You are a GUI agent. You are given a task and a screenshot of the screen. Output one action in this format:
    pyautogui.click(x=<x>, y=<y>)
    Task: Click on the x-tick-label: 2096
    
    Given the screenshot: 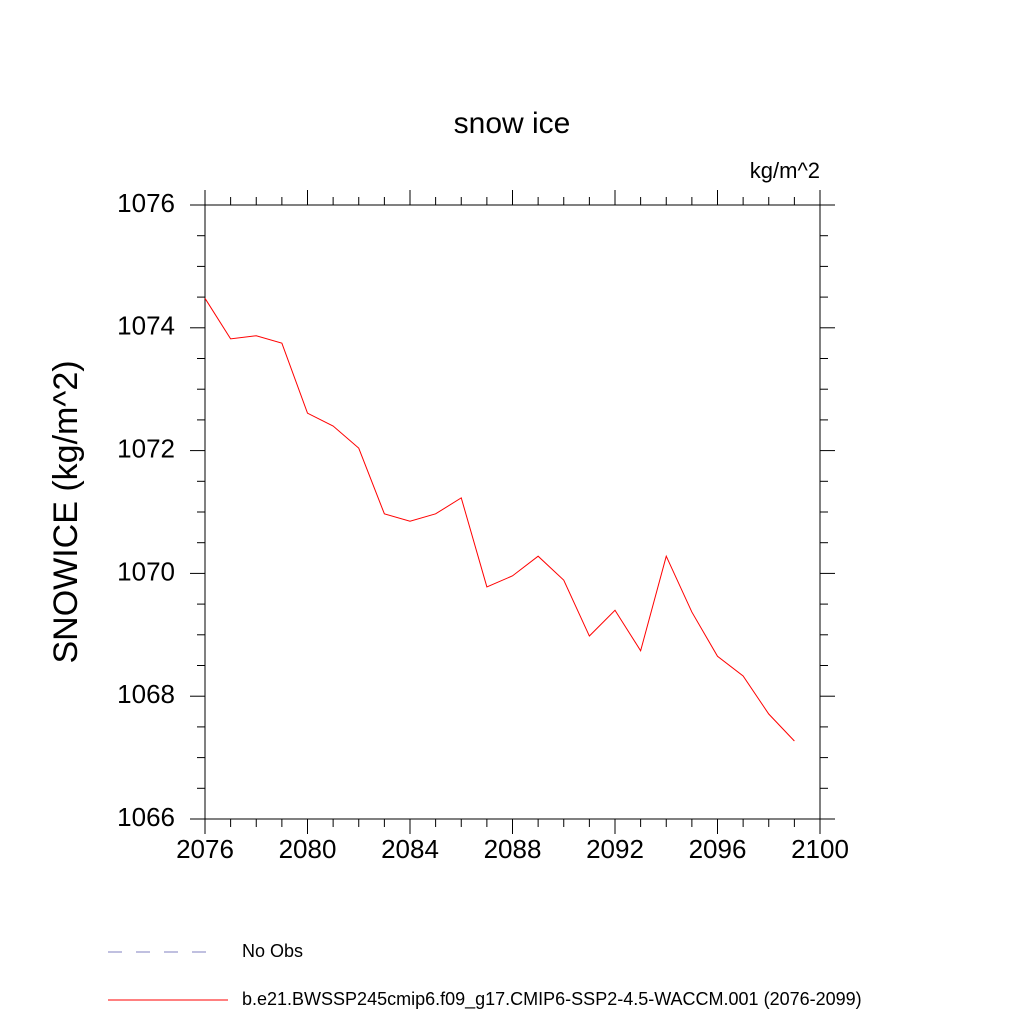 What is the action you would take?
    pyautogui.click(x=718, y=849)
    